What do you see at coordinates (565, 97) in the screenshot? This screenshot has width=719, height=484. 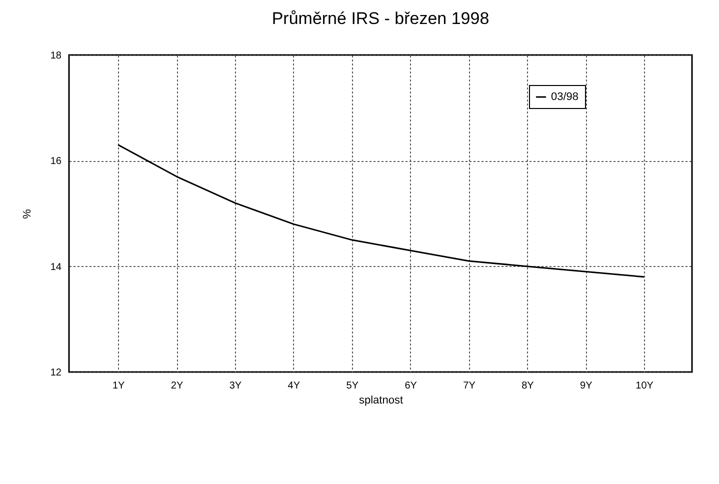 I see `legend-label: 03/98` at bounding box center [565, 97].